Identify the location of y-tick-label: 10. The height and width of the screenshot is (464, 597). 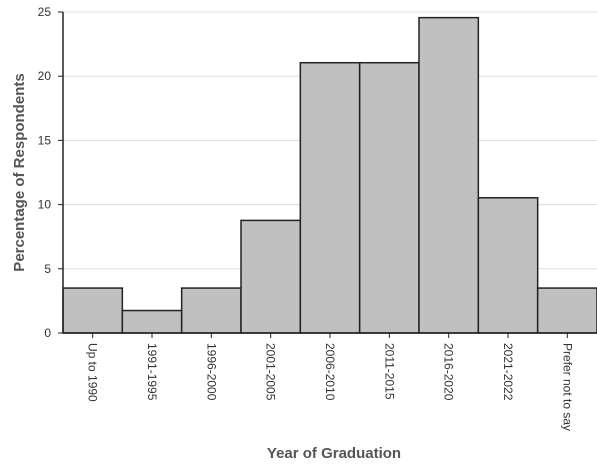
(45, 205).